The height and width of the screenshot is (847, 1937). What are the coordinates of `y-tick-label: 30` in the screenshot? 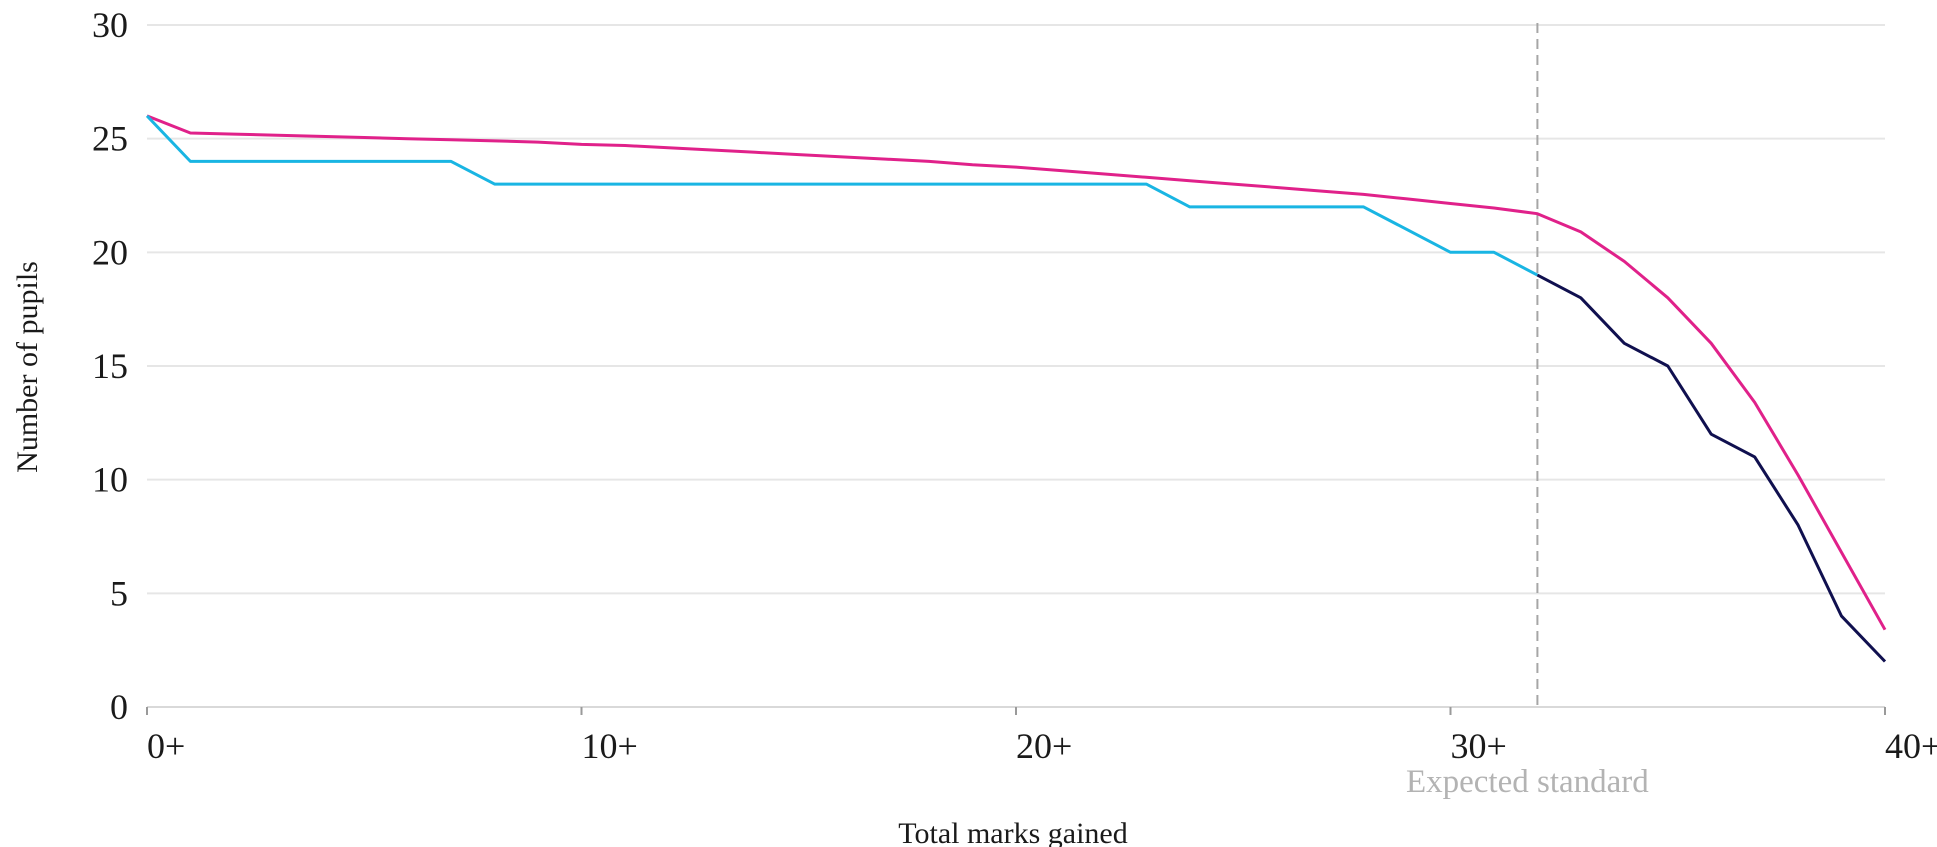 It's located at (110, 25).